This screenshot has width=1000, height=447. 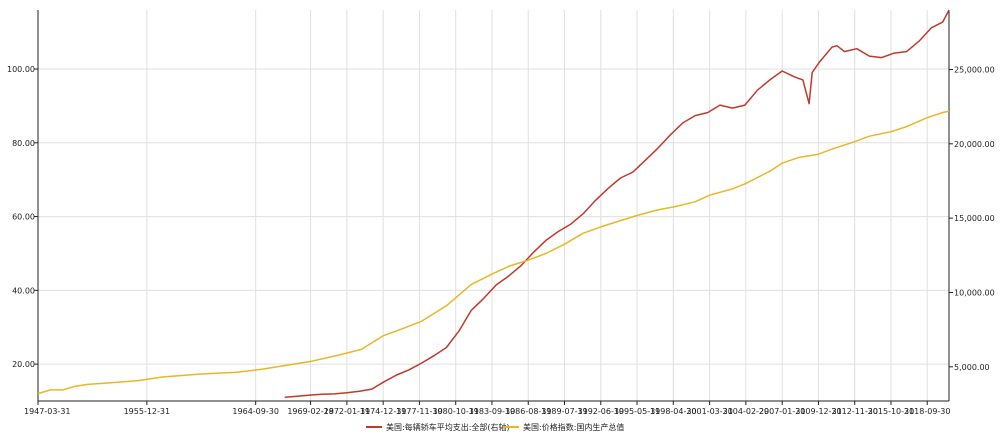 What do you see at coordinates (746, 411) in the screenshot?
I see `x-tick-label: 2004-02-29` at bounding box center [746, 411].